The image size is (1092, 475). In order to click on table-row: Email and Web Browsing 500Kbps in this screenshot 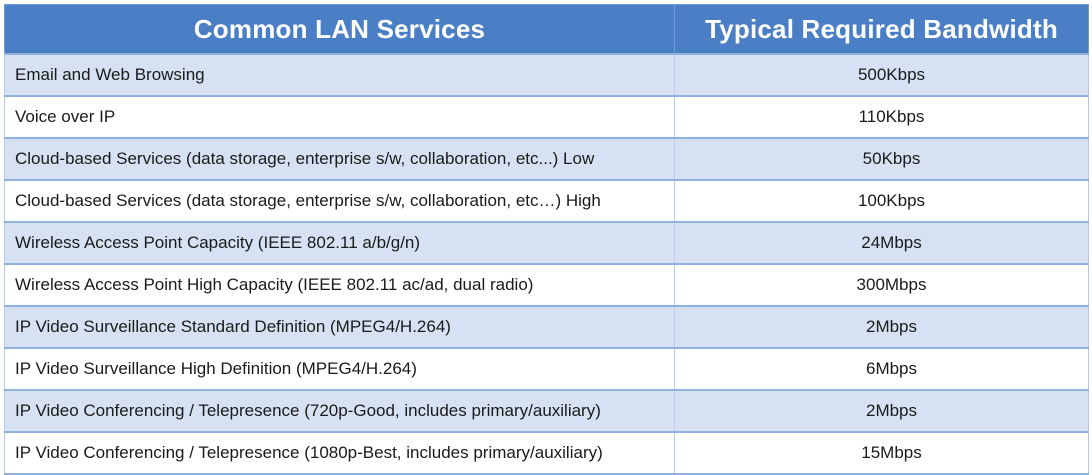, I will do `click(546, 75)`.